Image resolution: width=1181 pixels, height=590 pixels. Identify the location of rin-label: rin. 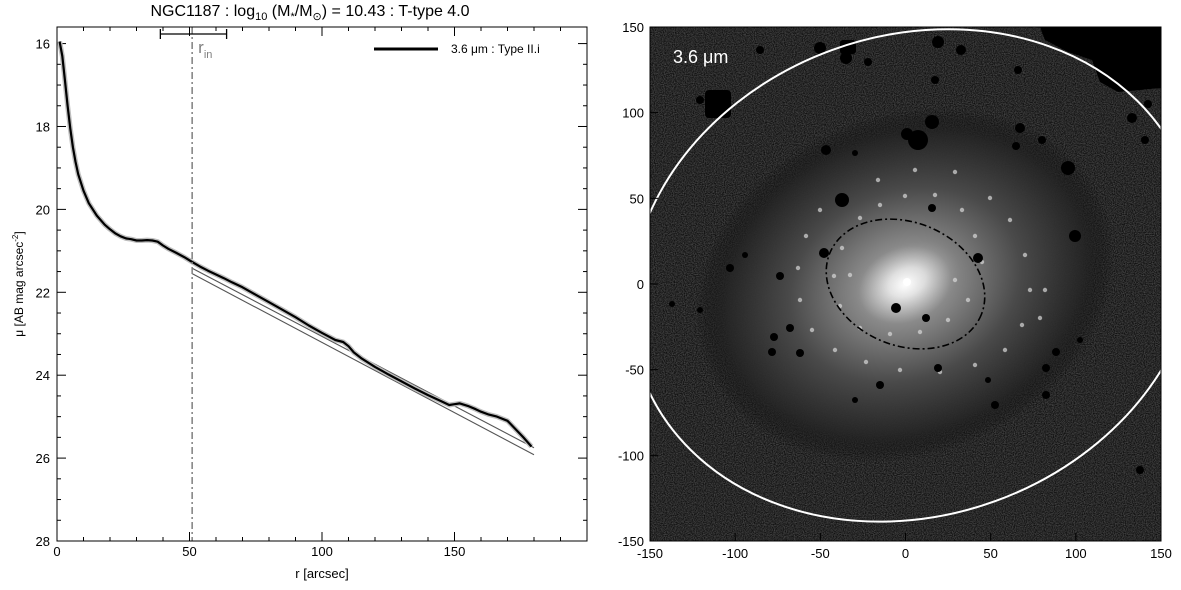
(205, 49).